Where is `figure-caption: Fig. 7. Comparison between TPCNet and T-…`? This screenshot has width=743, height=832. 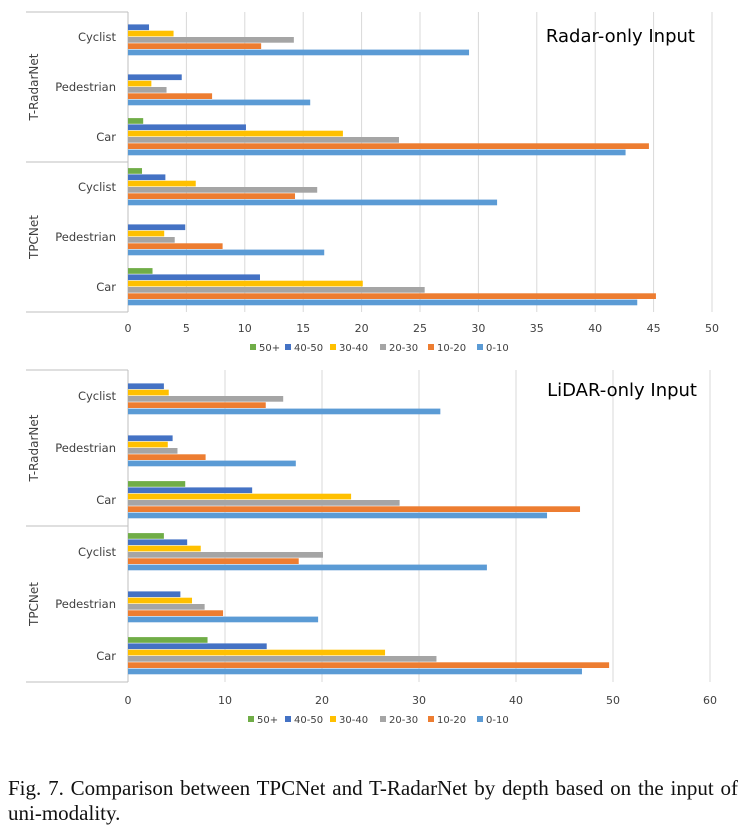 figure-caption: Fig. 7. Comparison between TPCNet and T-… is located at coordinates (373, 800).